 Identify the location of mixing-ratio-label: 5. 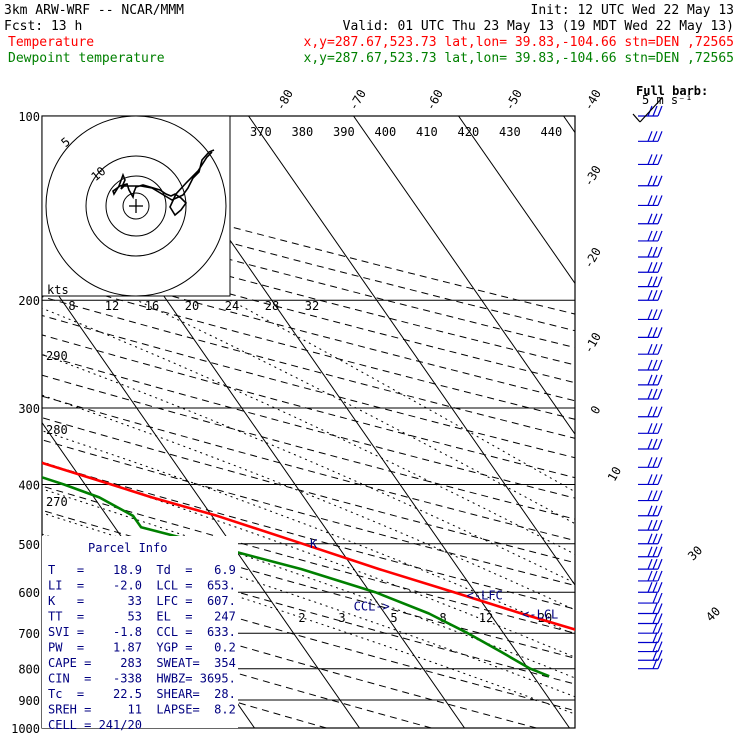
(393, 618).